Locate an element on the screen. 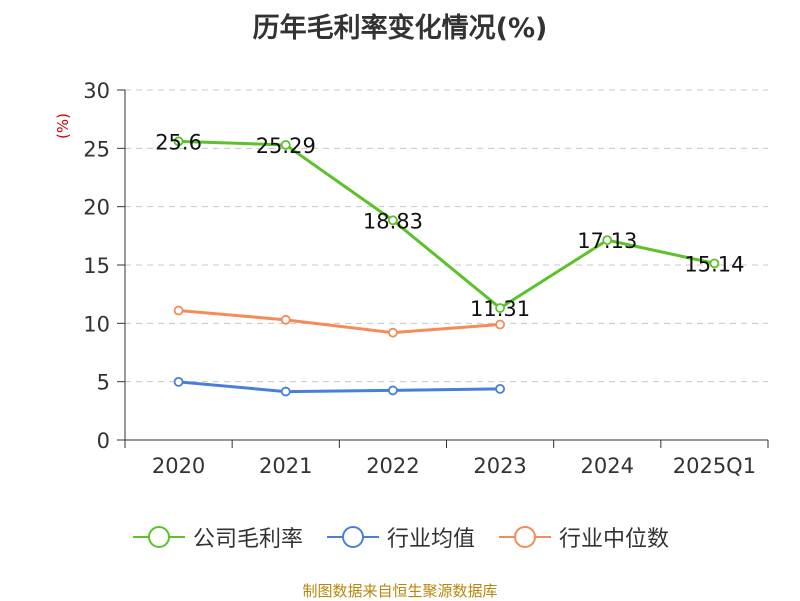 The width and height of the screenshot is (800, 601). legend-item: 行业均值 is located at coordinates (400, 537).